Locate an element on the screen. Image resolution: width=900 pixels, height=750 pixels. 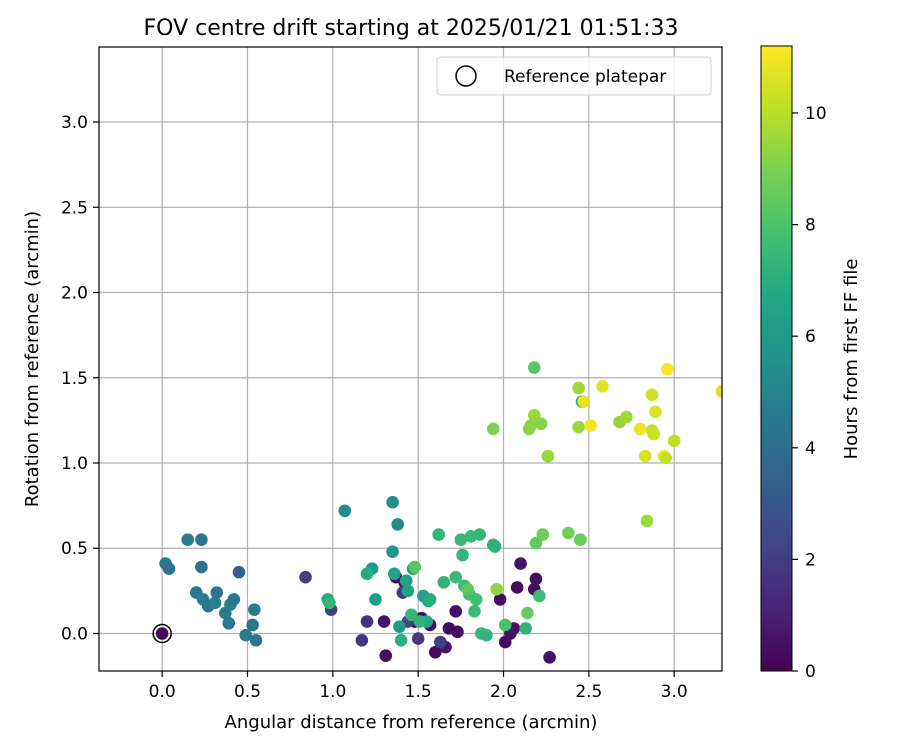
reference-marker is located at coordinates (162, 633).